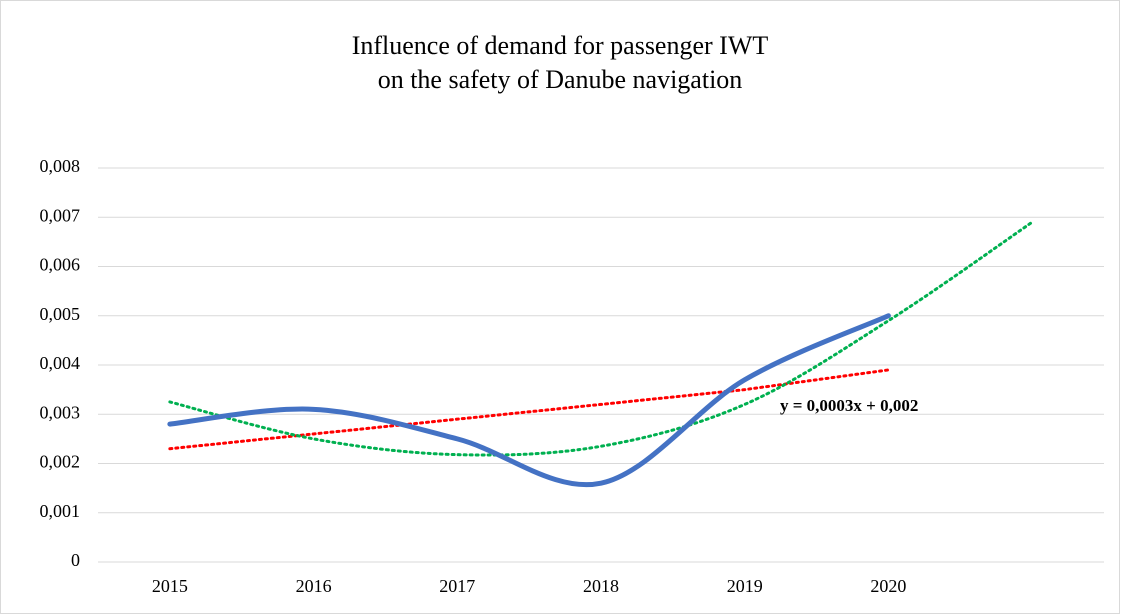 This screenshot has width=1121, height=615. I want to click on y-tick-label: 0,008, so click(60, 166).